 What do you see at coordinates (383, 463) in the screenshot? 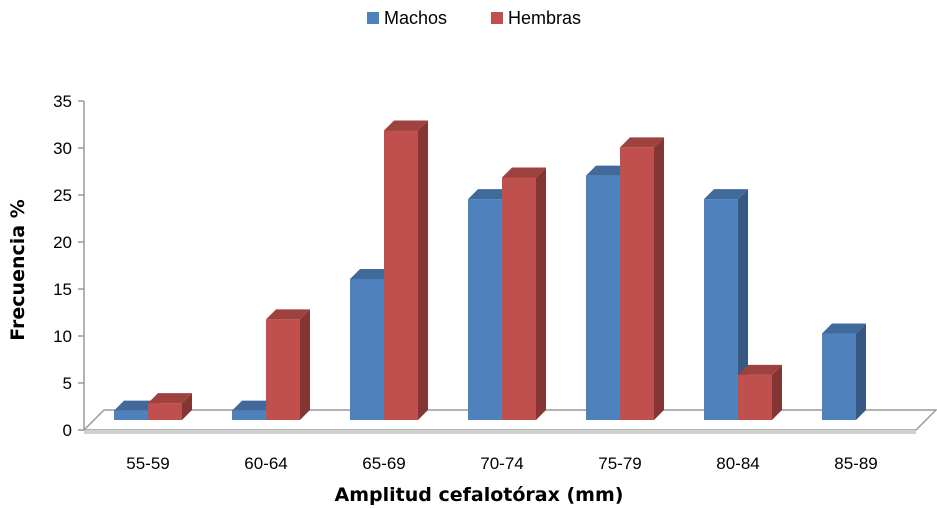
I see `x-tick-label: 65-69` at bounding box center [383, 463].